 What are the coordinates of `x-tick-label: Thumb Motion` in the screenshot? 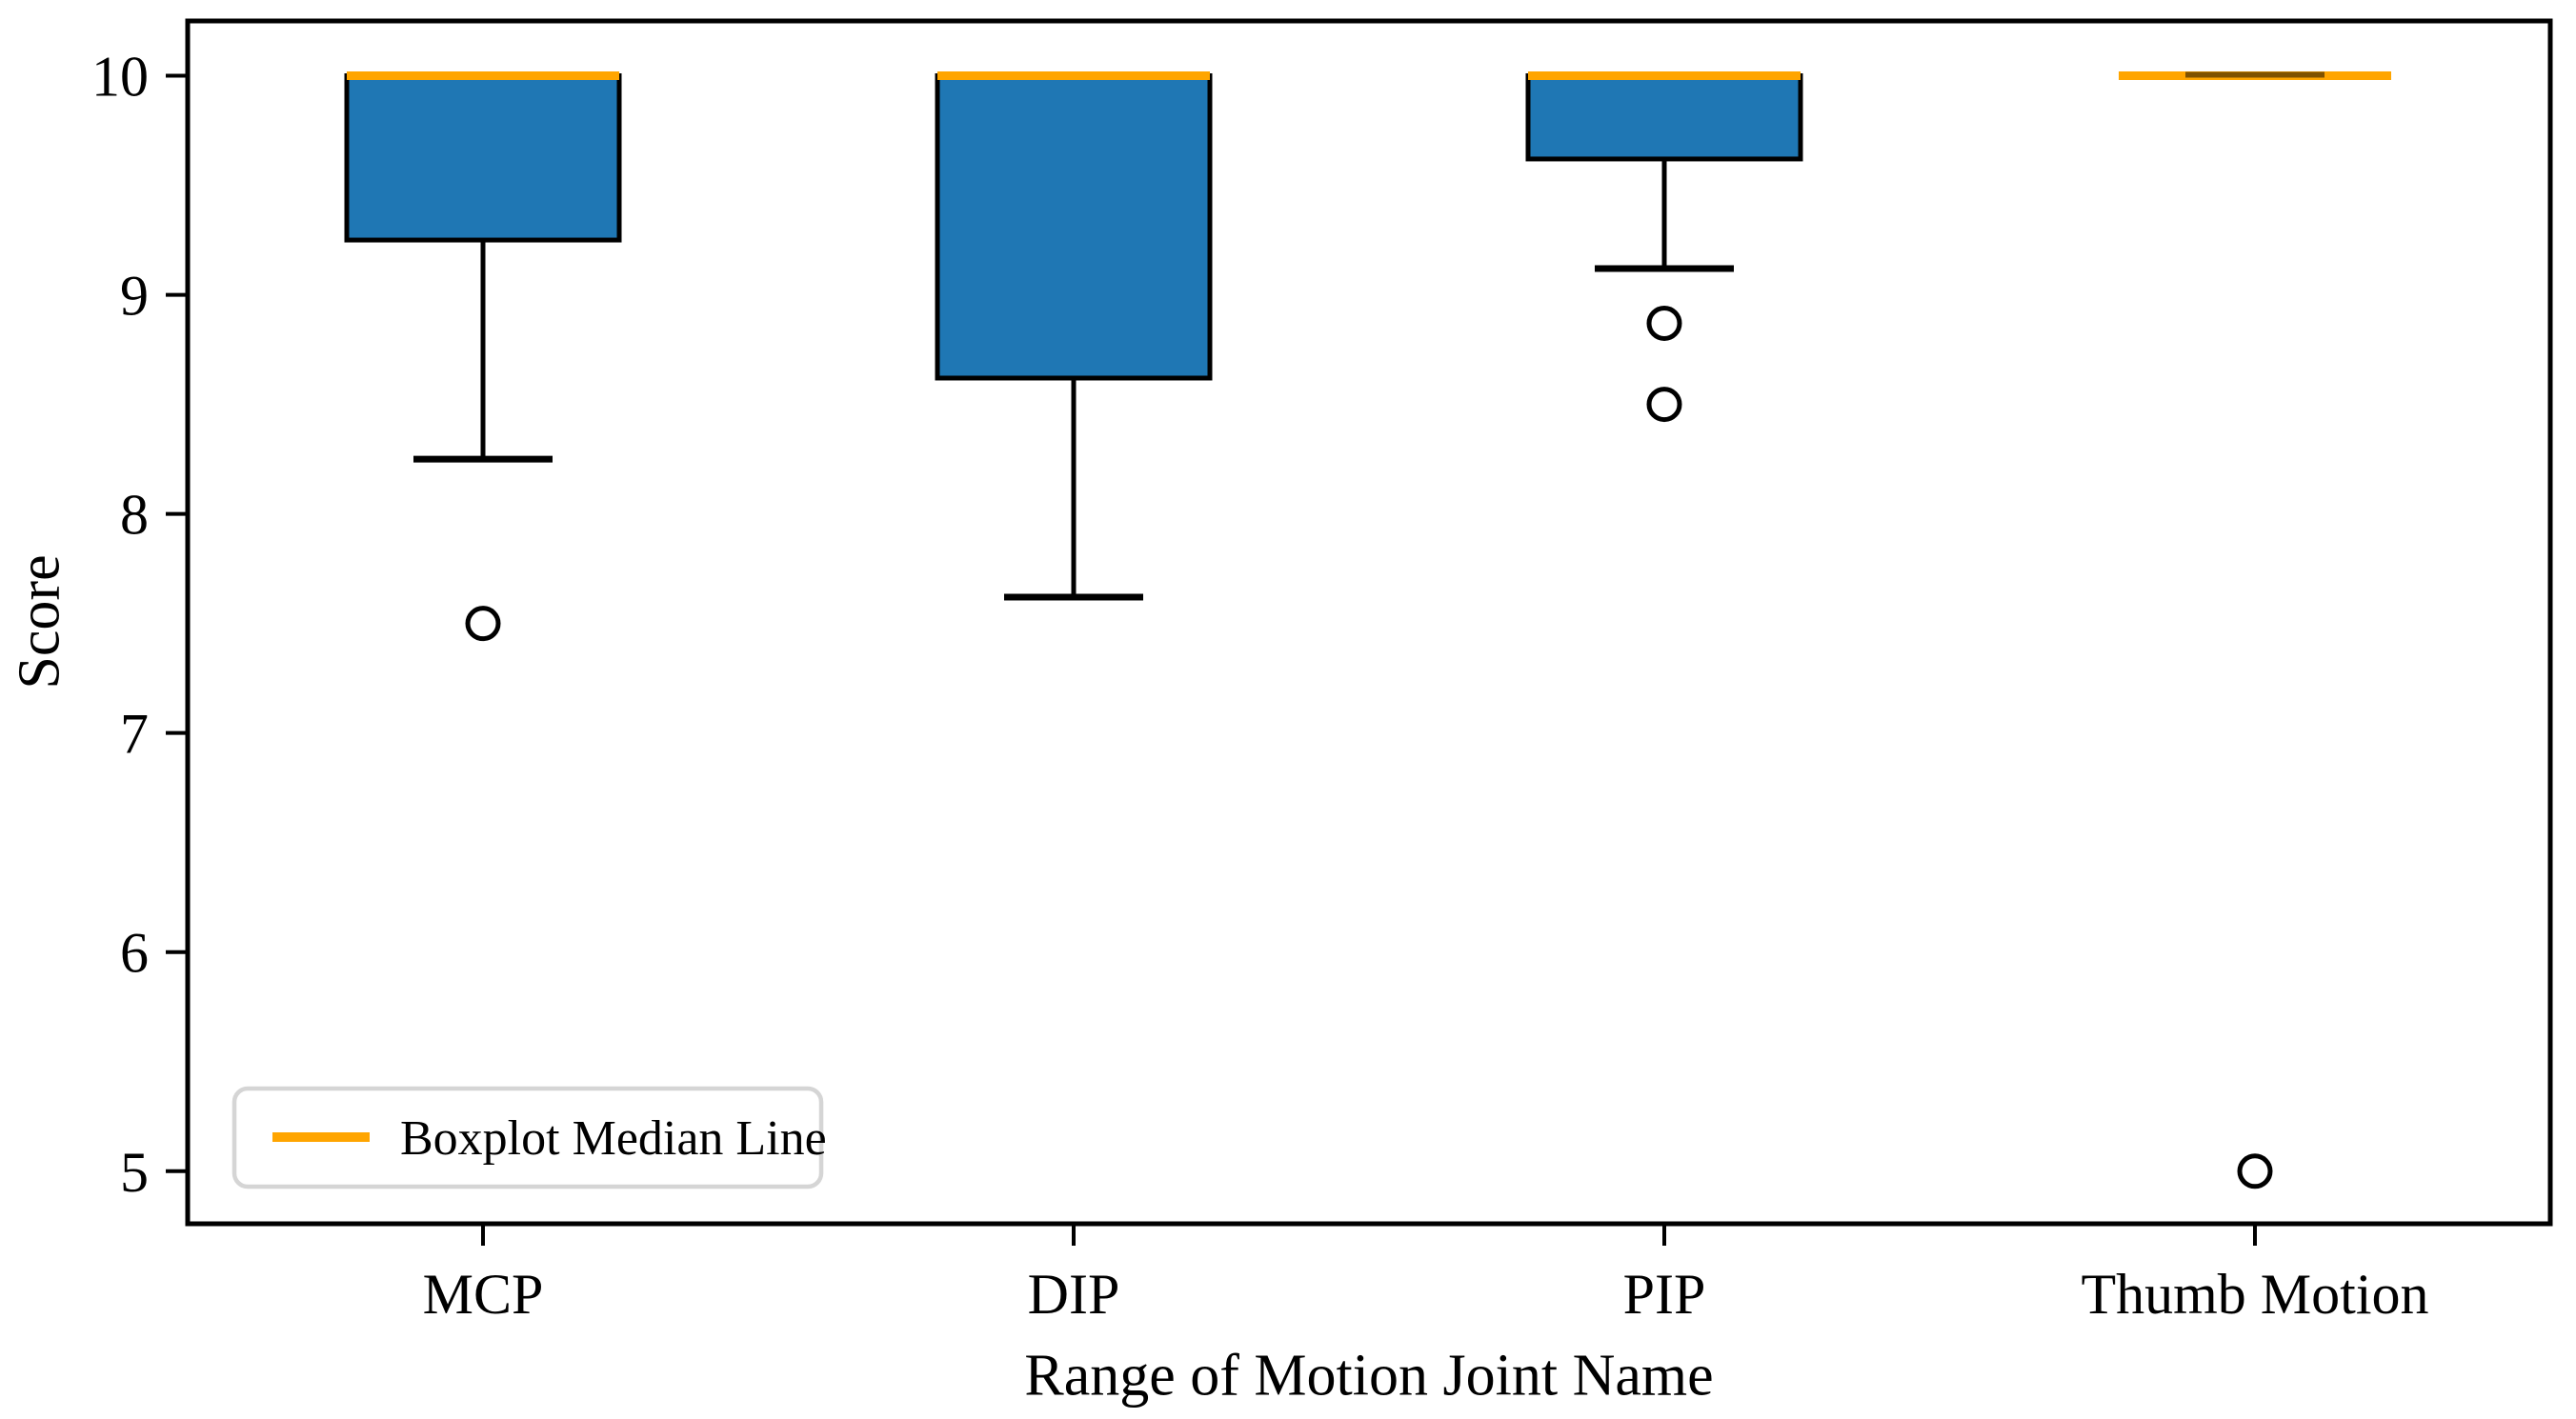 It's located at (2255, 1294).